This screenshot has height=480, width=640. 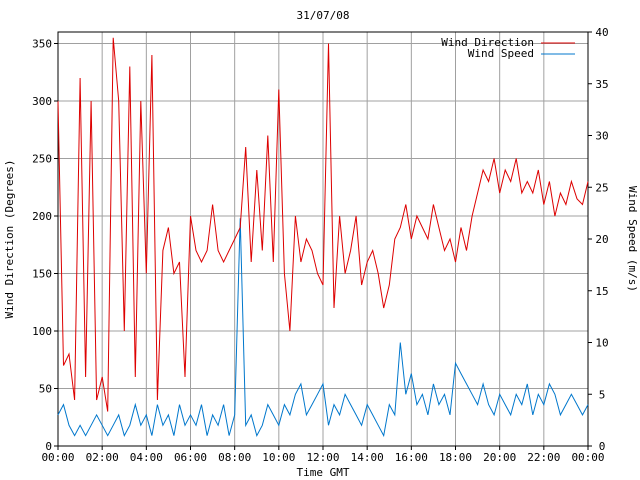 I want to click on y-axis-label-right: Wind Speed (m/s), so click(x=632, y=239).